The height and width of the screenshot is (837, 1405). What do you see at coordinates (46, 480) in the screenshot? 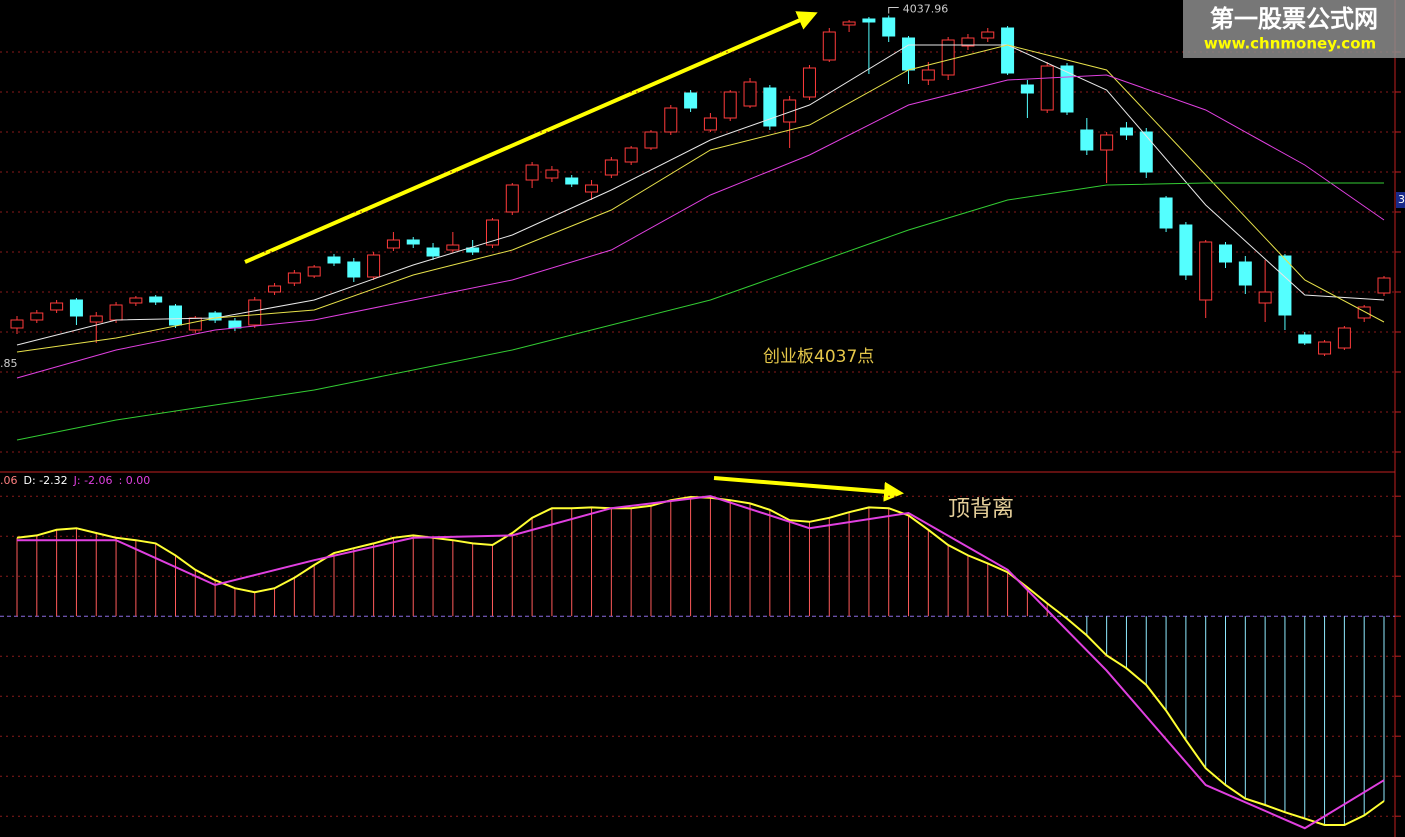
I see `header-label: D: -2.32` at bounding box center [46, 480].